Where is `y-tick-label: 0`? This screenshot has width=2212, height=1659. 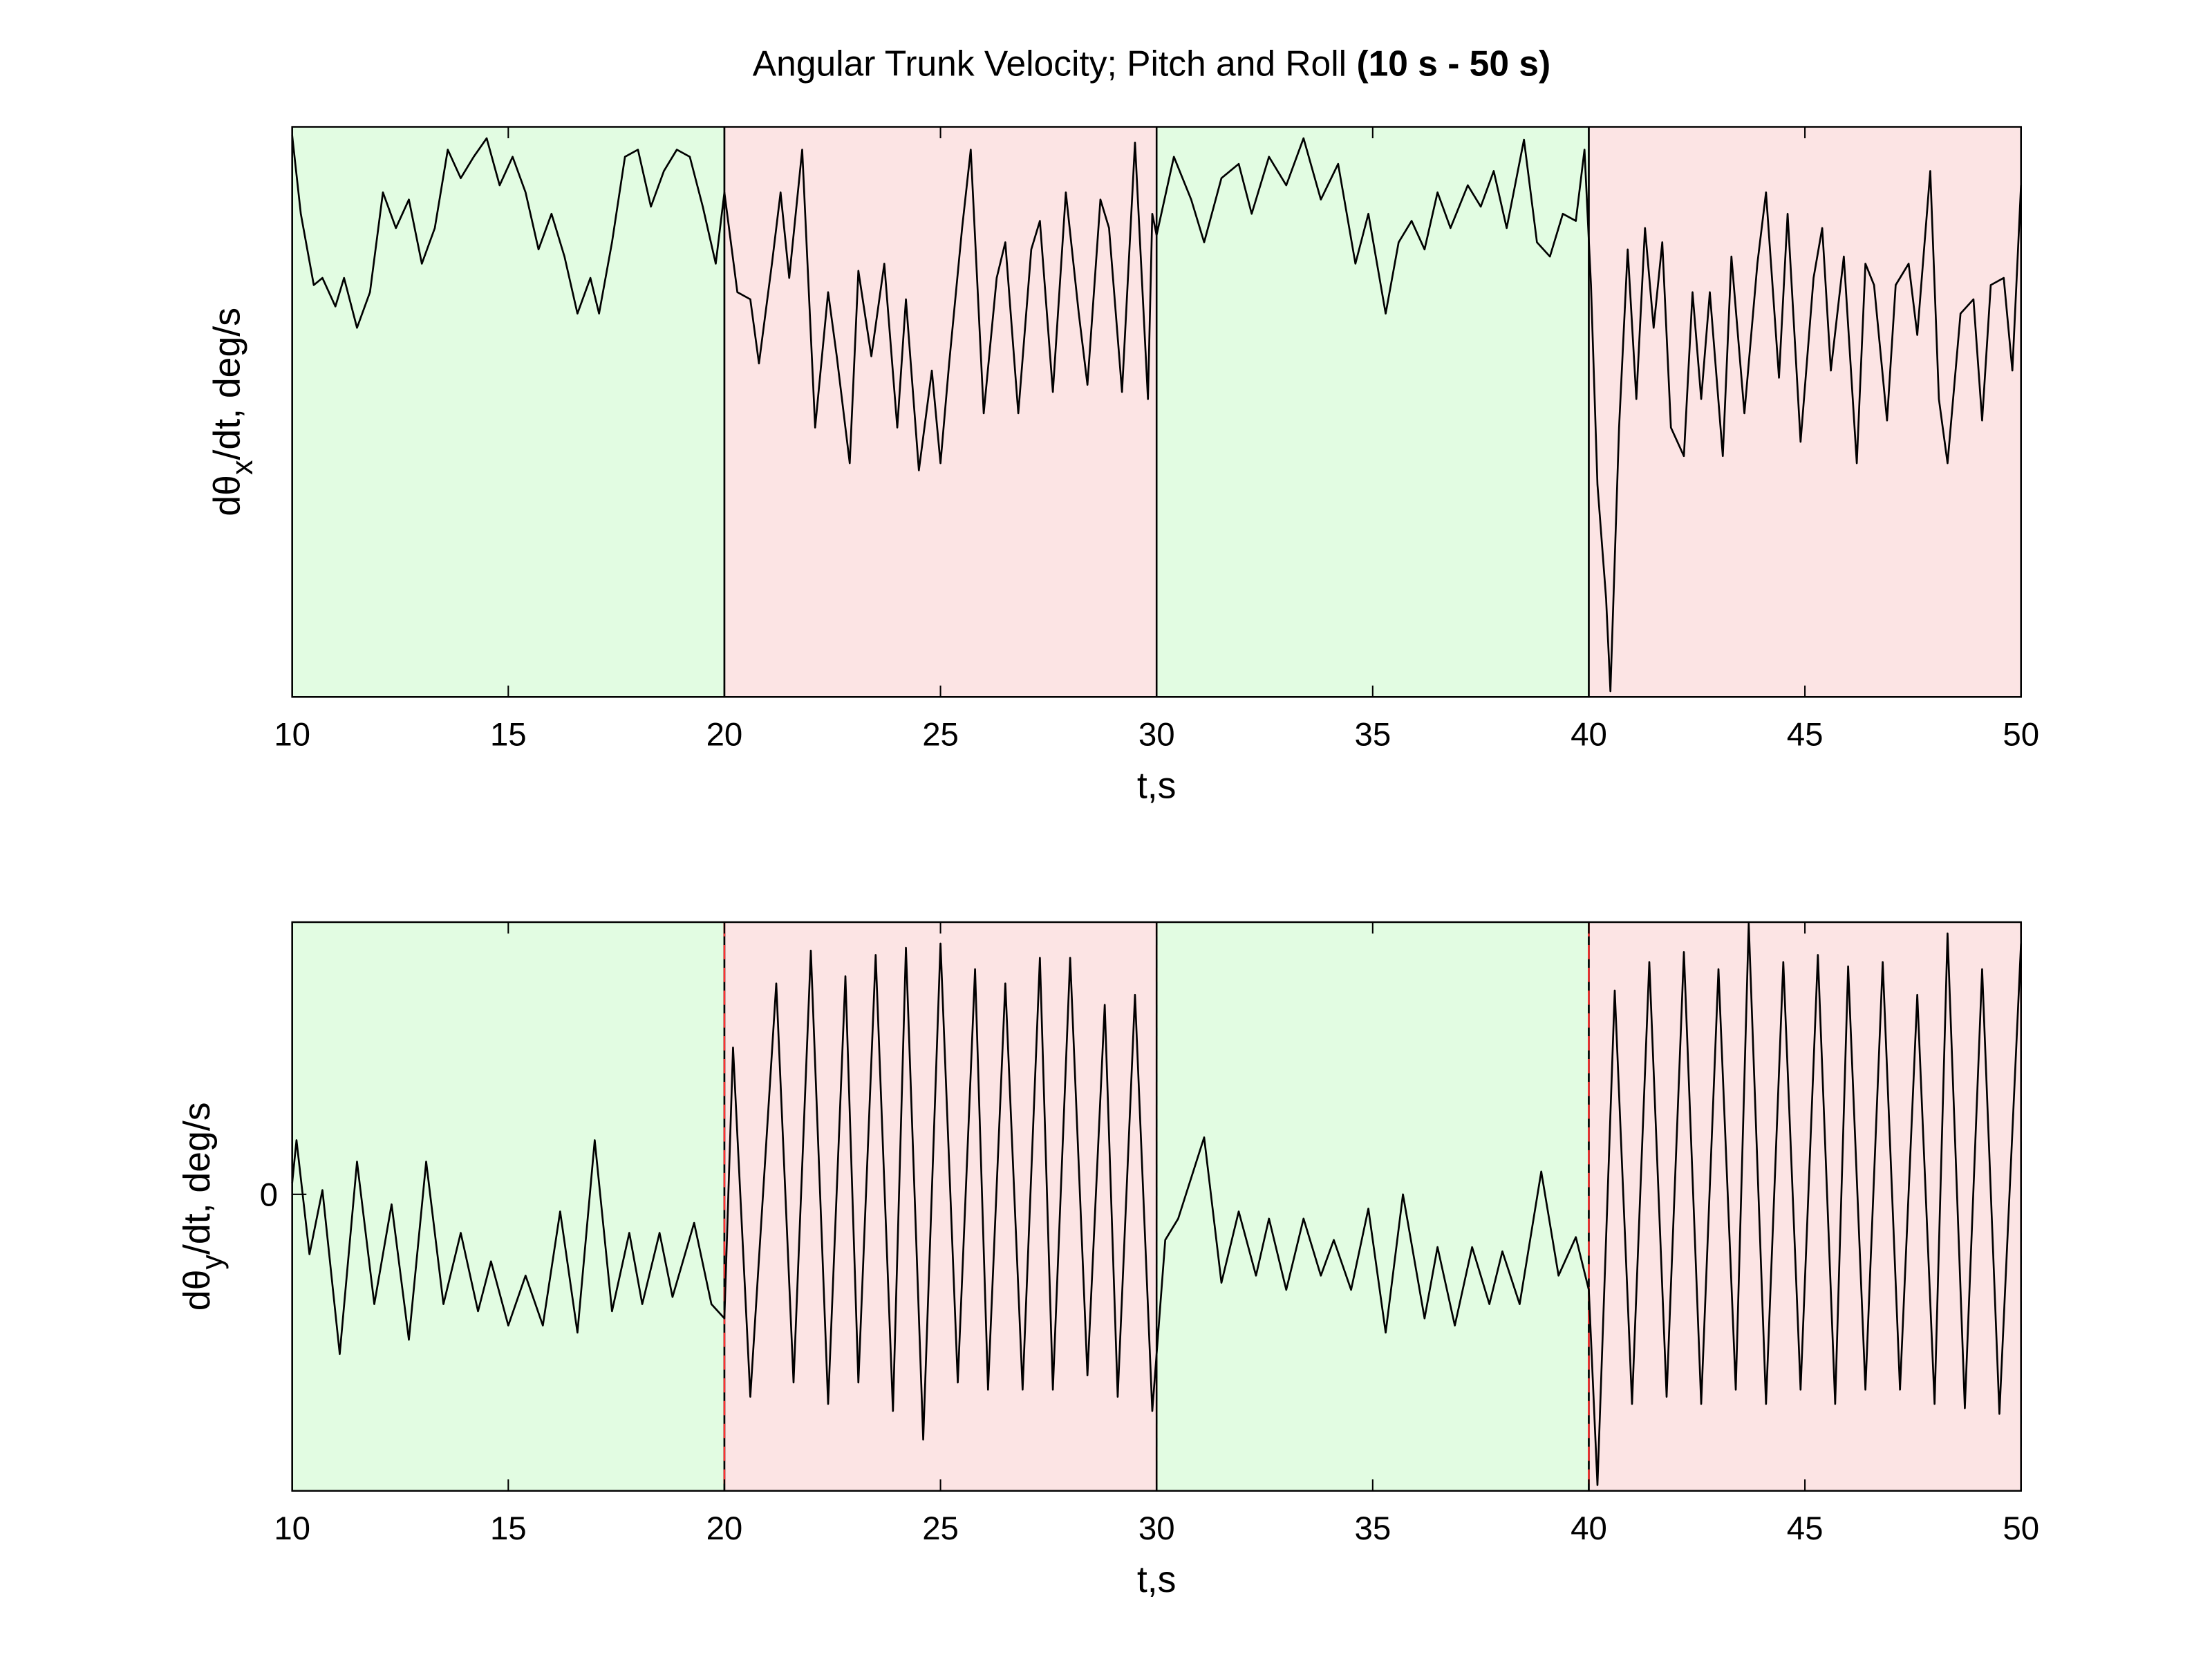
y-tick-label: 0 is located at coordinates (269, 1195).